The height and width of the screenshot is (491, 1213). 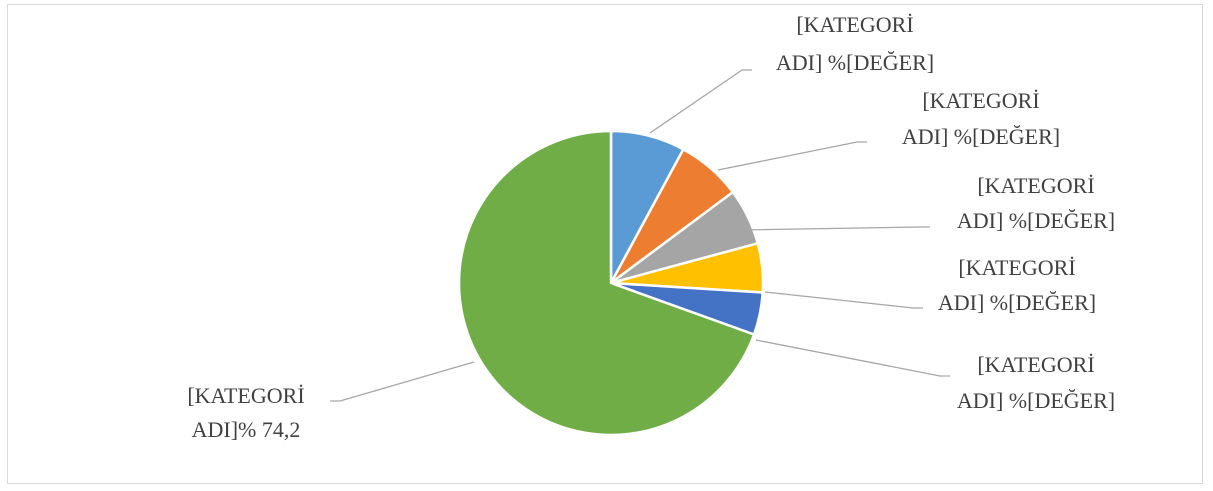 I want to click on data-label-2-line-2: ADI] %[DEĞER], so click(x=981, y=136).